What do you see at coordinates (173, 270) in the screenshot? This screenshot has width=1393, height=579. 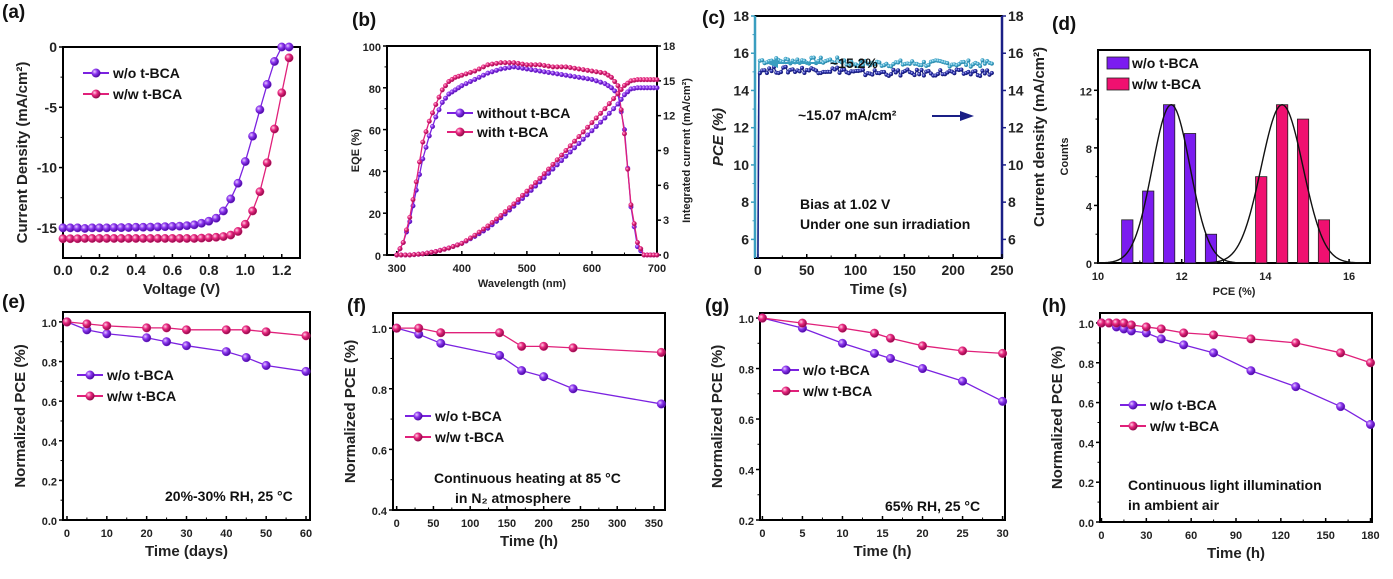 I see `x-tick-label: 0.6` at bounding box center [173, 270].